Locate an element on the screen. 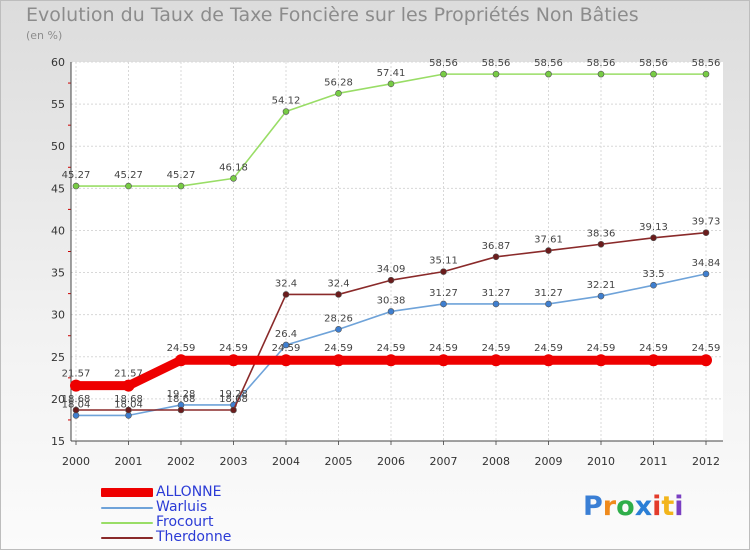  data-label-frocourt: 56.28 is located at coordinates (338, 82).